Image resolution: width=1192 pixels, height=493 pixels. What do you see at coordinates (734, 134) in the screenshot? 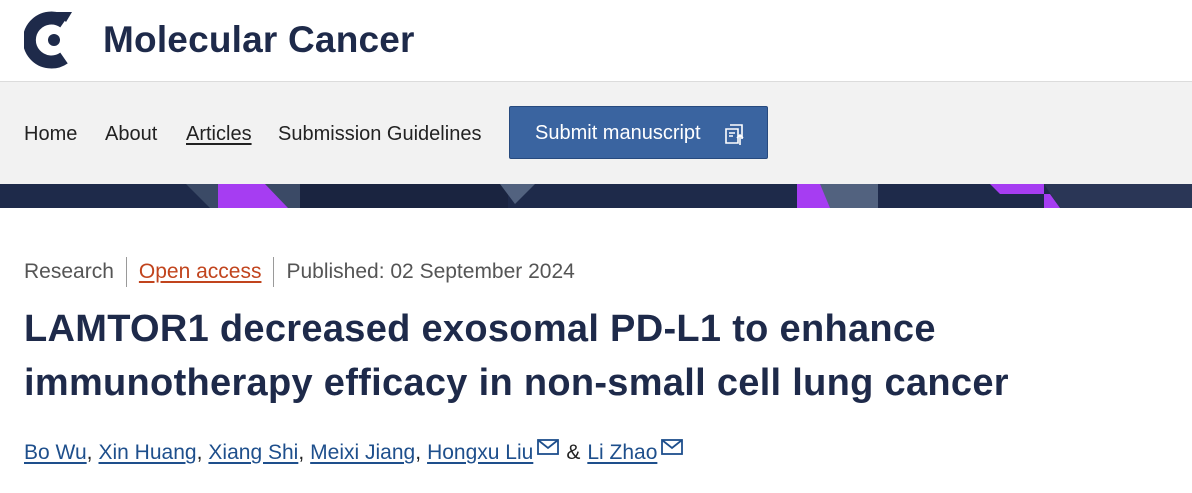
I see `submit-manuscript-icon` at bounding box center [734, 134].